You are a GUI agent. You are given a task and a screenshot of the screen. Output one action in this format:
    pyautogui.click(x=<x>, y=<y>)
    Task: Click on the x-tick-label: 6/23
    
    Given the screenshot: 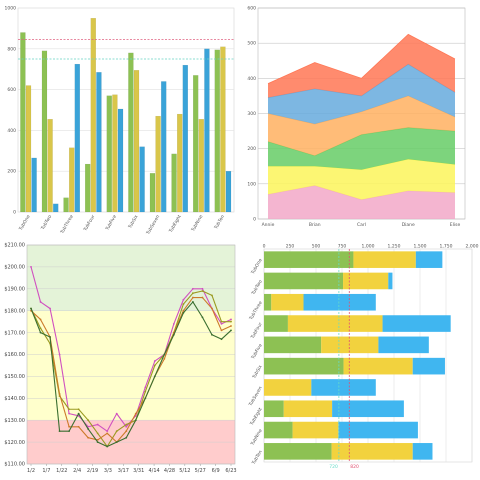 What is the action you would take?
    pyautogui.click(x=230, y=471)
    